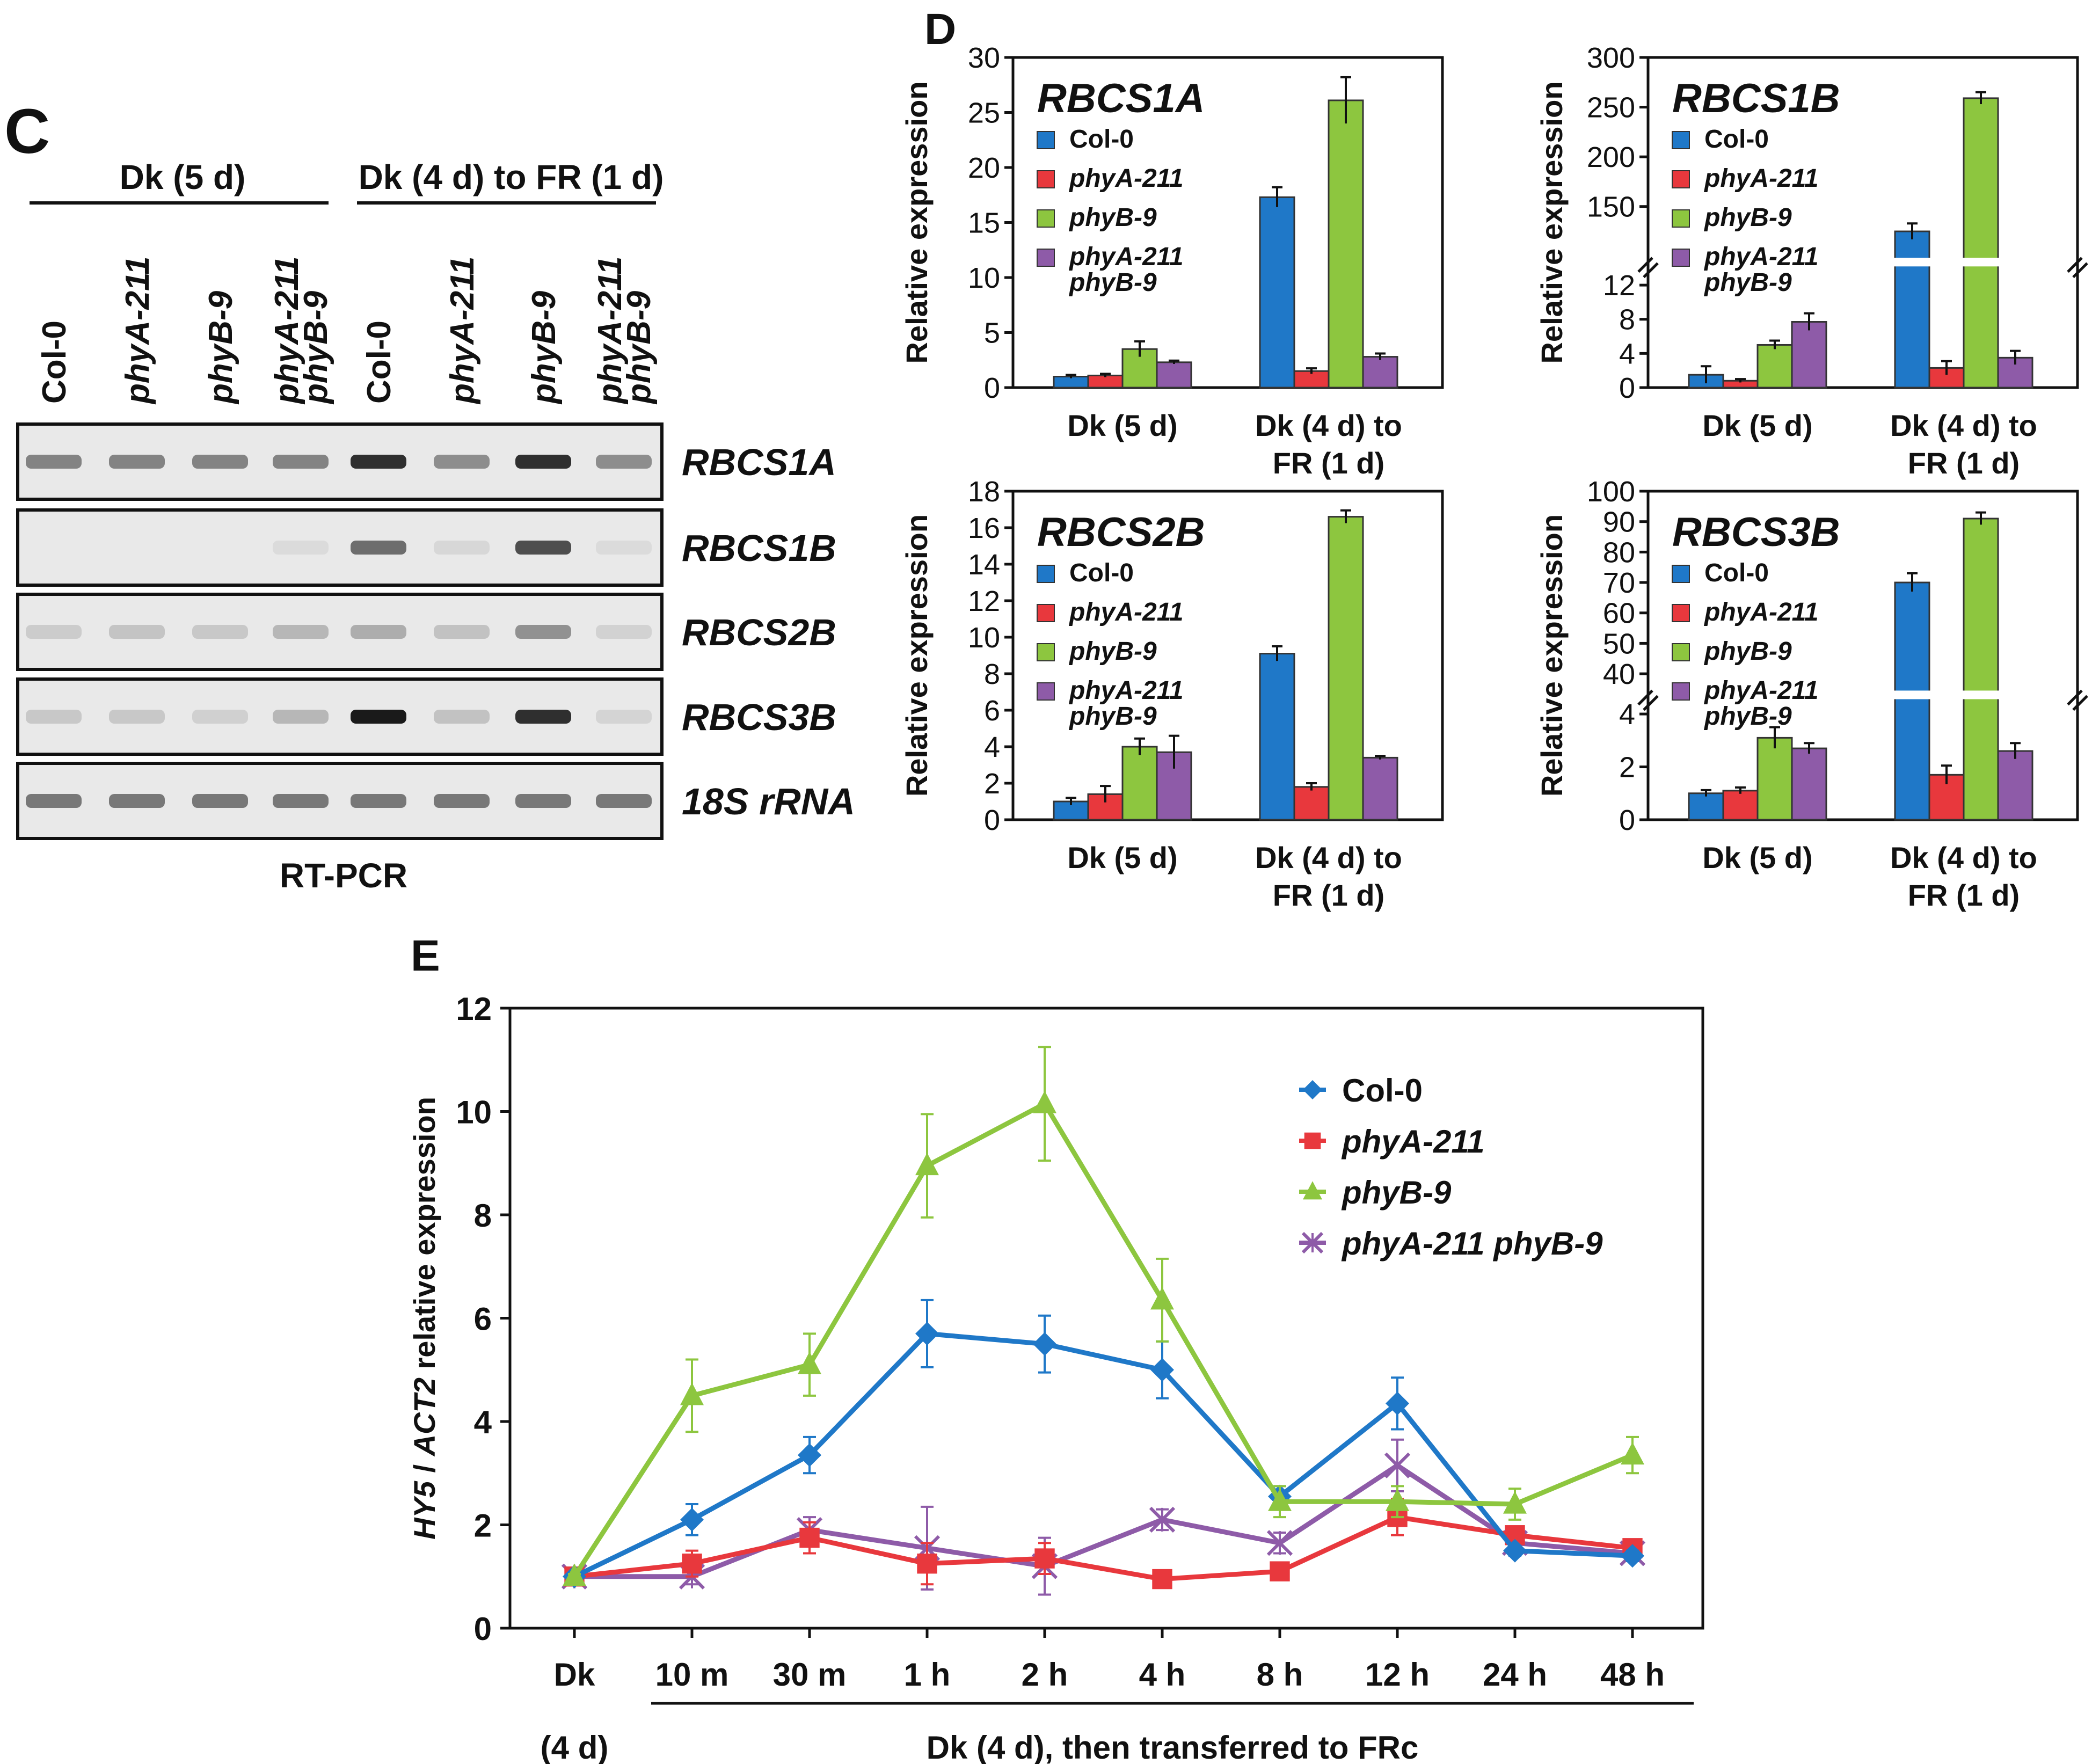  Describe the element at coordinates (1472, 1244) in the screenshot. I see `legend-label: phyA-211 phyB-9` at that location.